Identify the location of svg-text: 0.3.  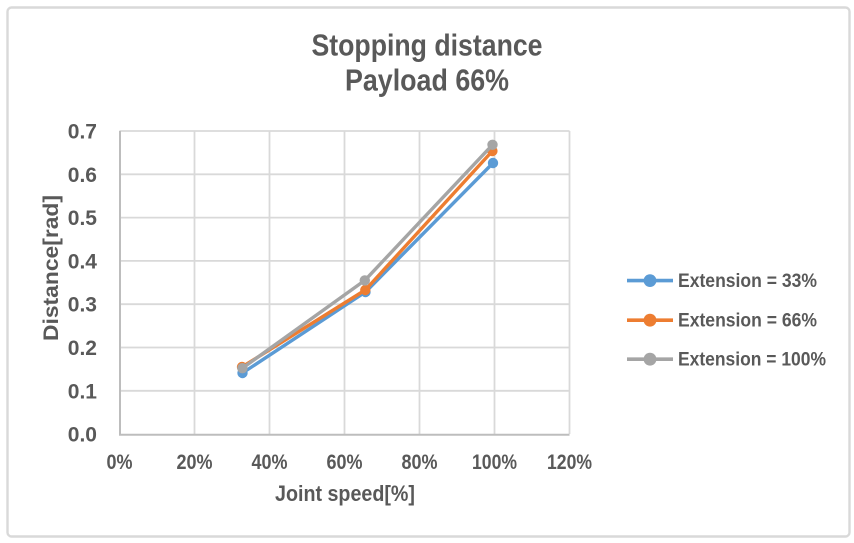
(82, 305).